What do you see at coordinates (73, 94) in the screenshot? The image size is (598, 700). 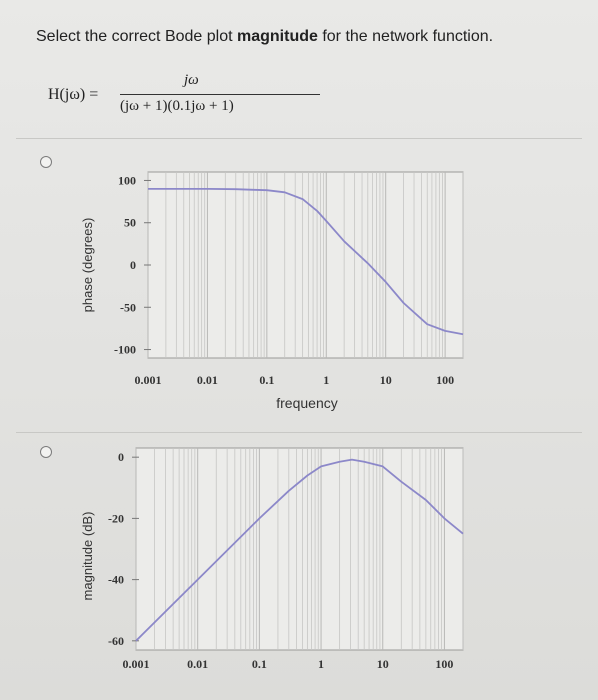 I see `formula-lhs: H(jω) =` at bounding box center [73, 94].